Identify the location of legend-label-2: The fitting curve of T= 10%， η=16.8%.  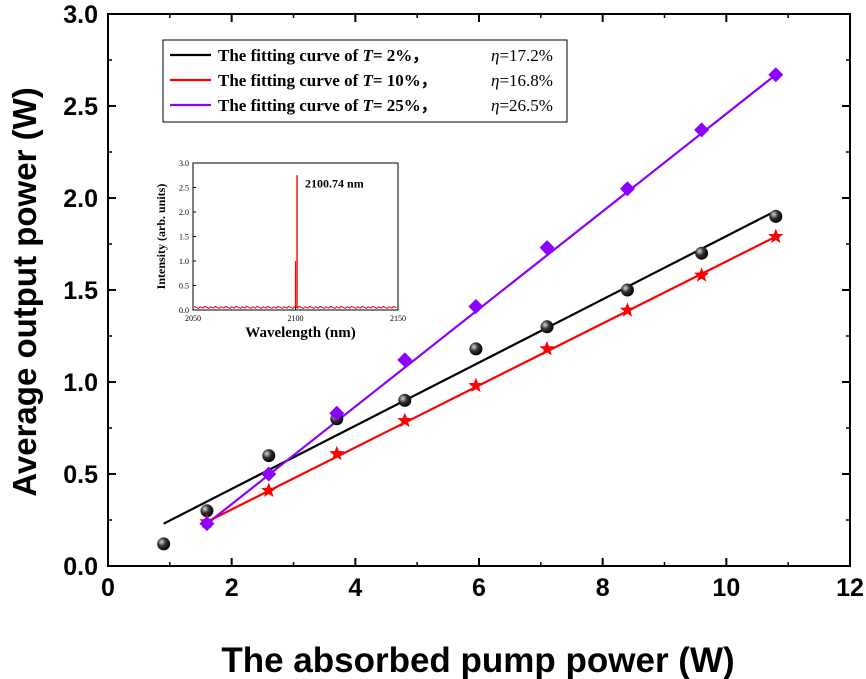
(385, 80).